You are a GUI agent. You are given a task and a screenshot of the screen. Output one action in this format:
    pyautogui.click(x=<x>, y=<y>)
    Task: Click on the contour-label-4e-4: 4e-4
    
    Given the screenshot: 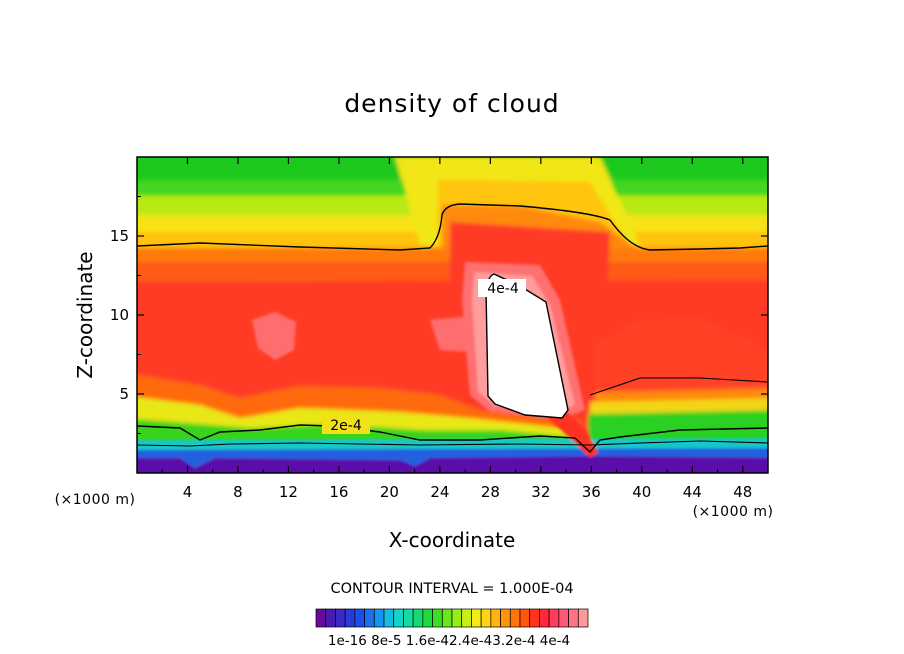 What is the action you would take?
    pyautogui.click(x=503, y=289)
    